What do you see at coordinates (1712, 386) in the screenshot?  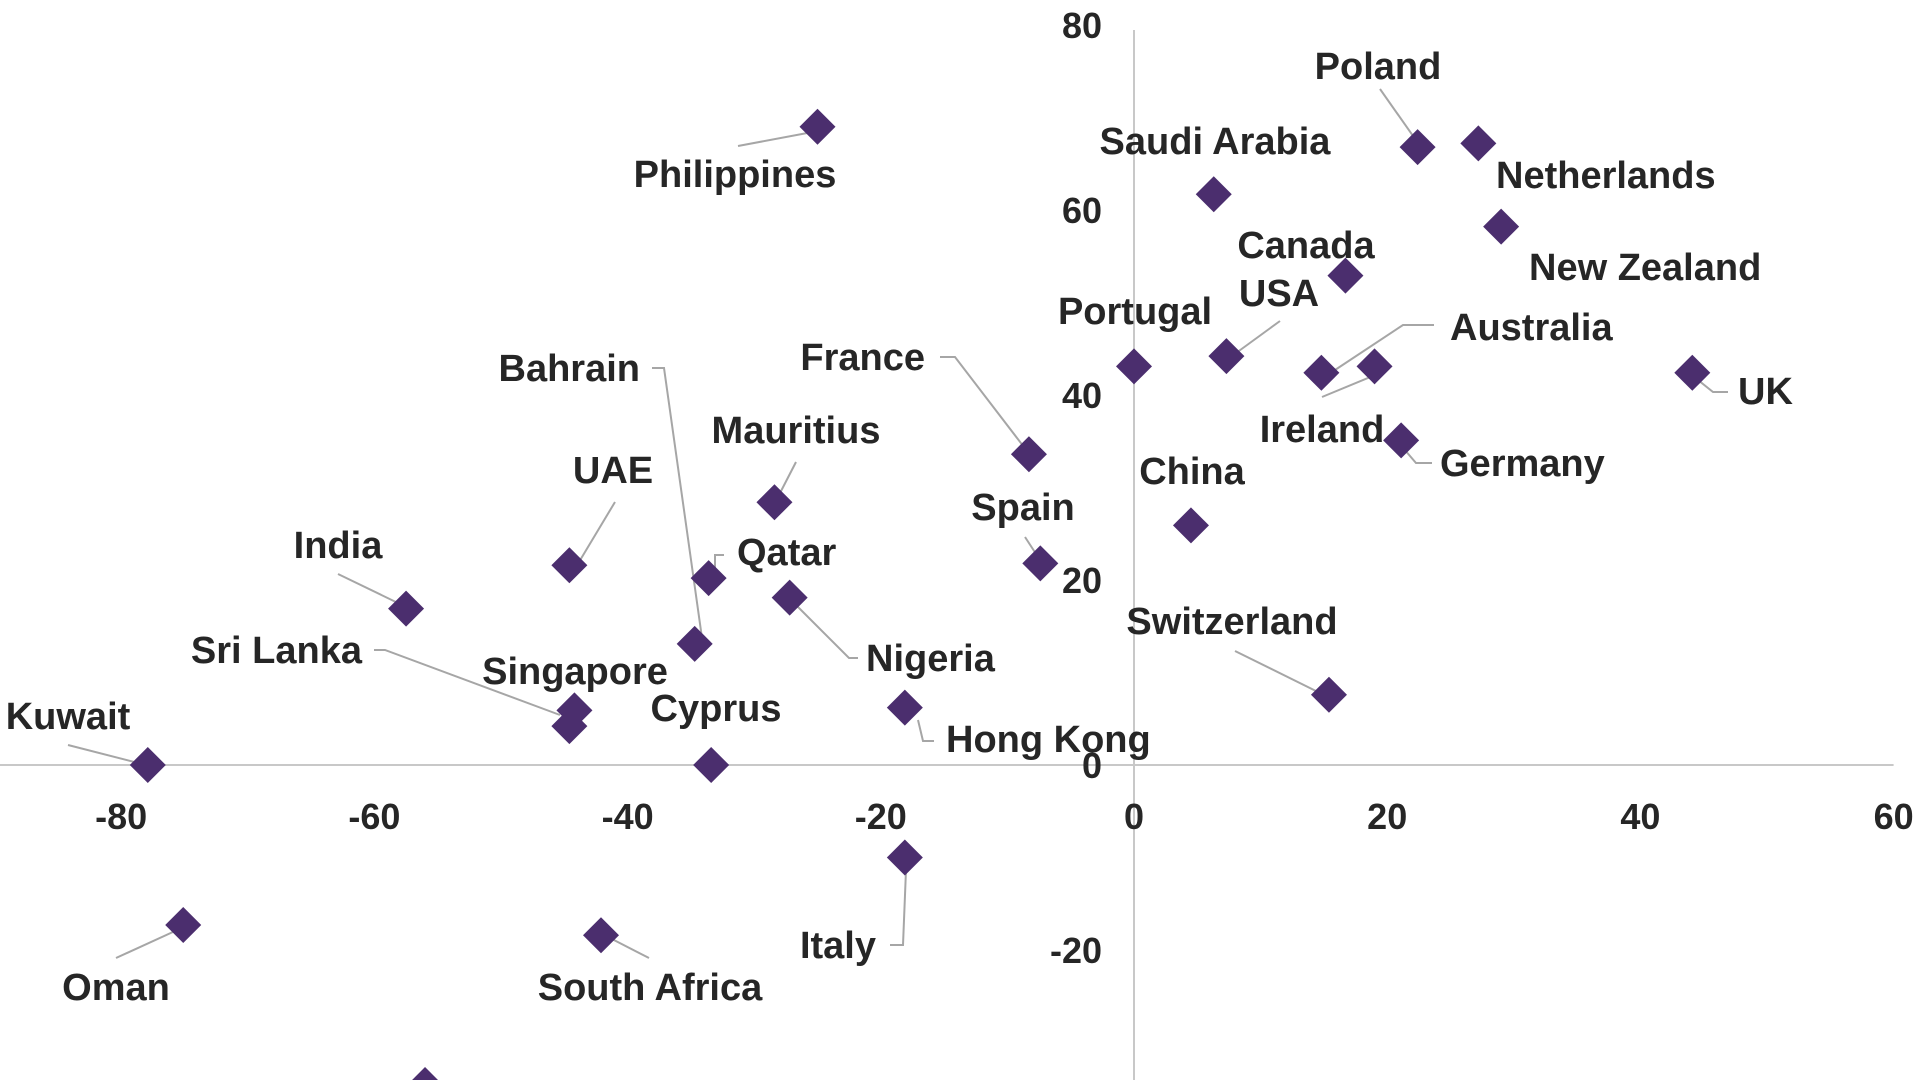 I see `leader-line-uk` at bounding box center [1712, 386].